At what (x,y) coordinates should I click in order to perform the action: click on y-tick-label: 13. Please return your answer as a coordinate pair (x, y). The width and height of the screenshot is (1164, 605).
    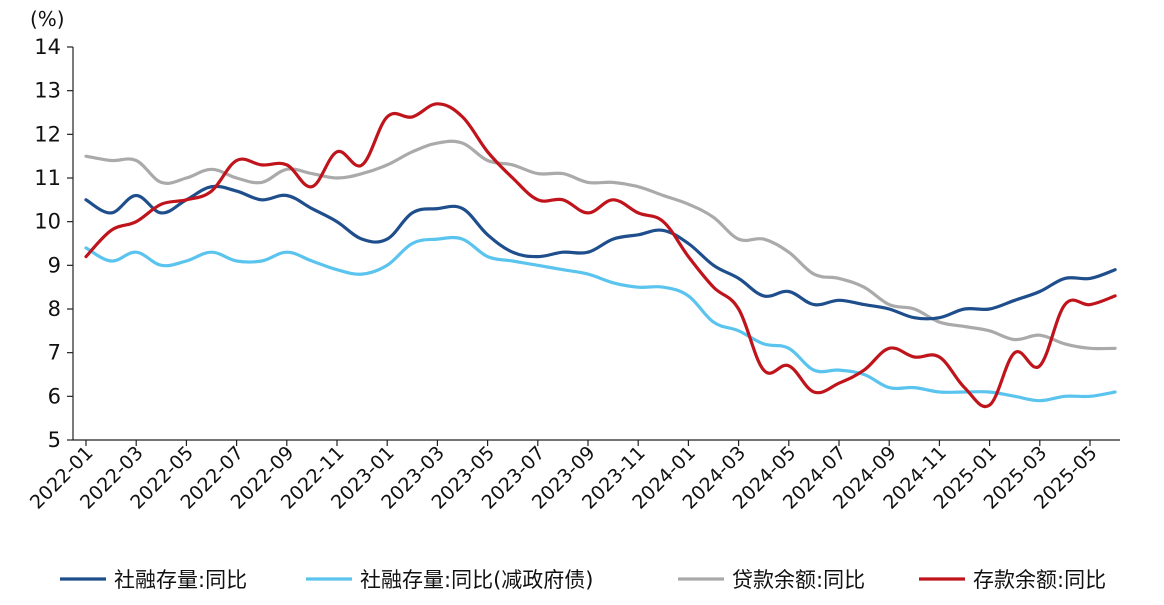
    Looking at the image, I should click on (47, 91).